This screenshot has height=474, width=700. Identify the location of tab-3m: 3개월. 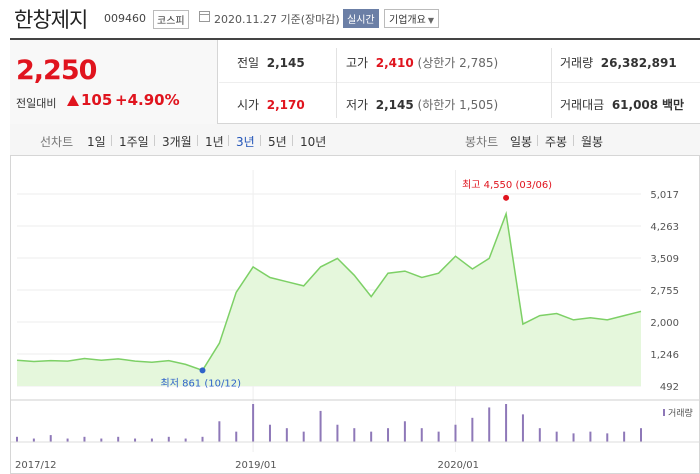
(177, 142).